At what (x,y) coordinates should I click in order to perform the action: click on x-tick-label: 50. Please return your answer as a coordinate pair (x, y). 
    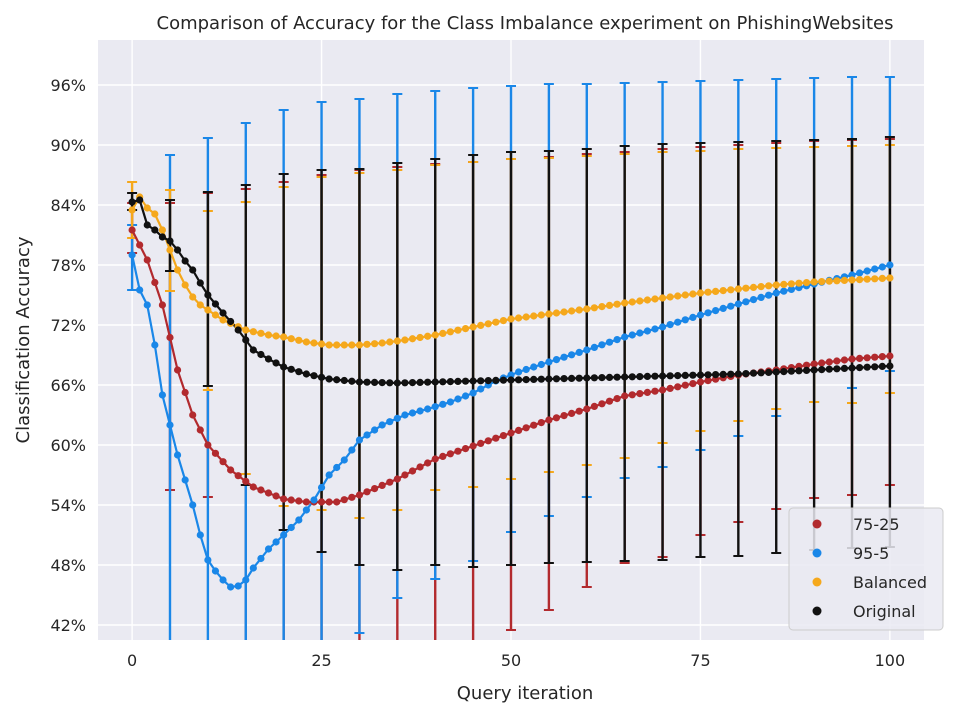
    Looking at the image, I should click on (511, 660).